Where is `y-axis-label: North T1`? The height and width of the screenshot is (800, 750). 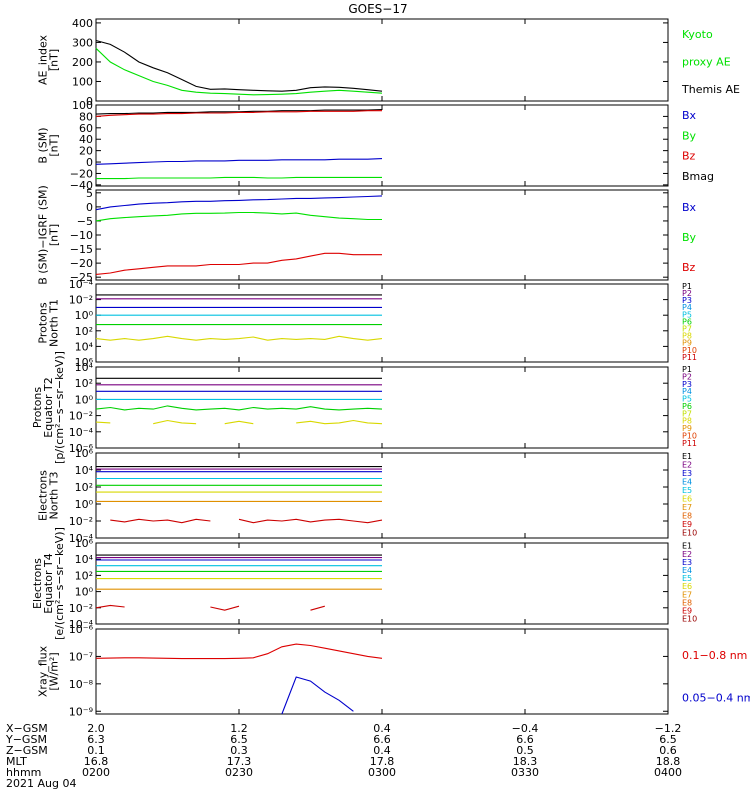 y-axis-label: North T1 is located at coordinates (54, 323).